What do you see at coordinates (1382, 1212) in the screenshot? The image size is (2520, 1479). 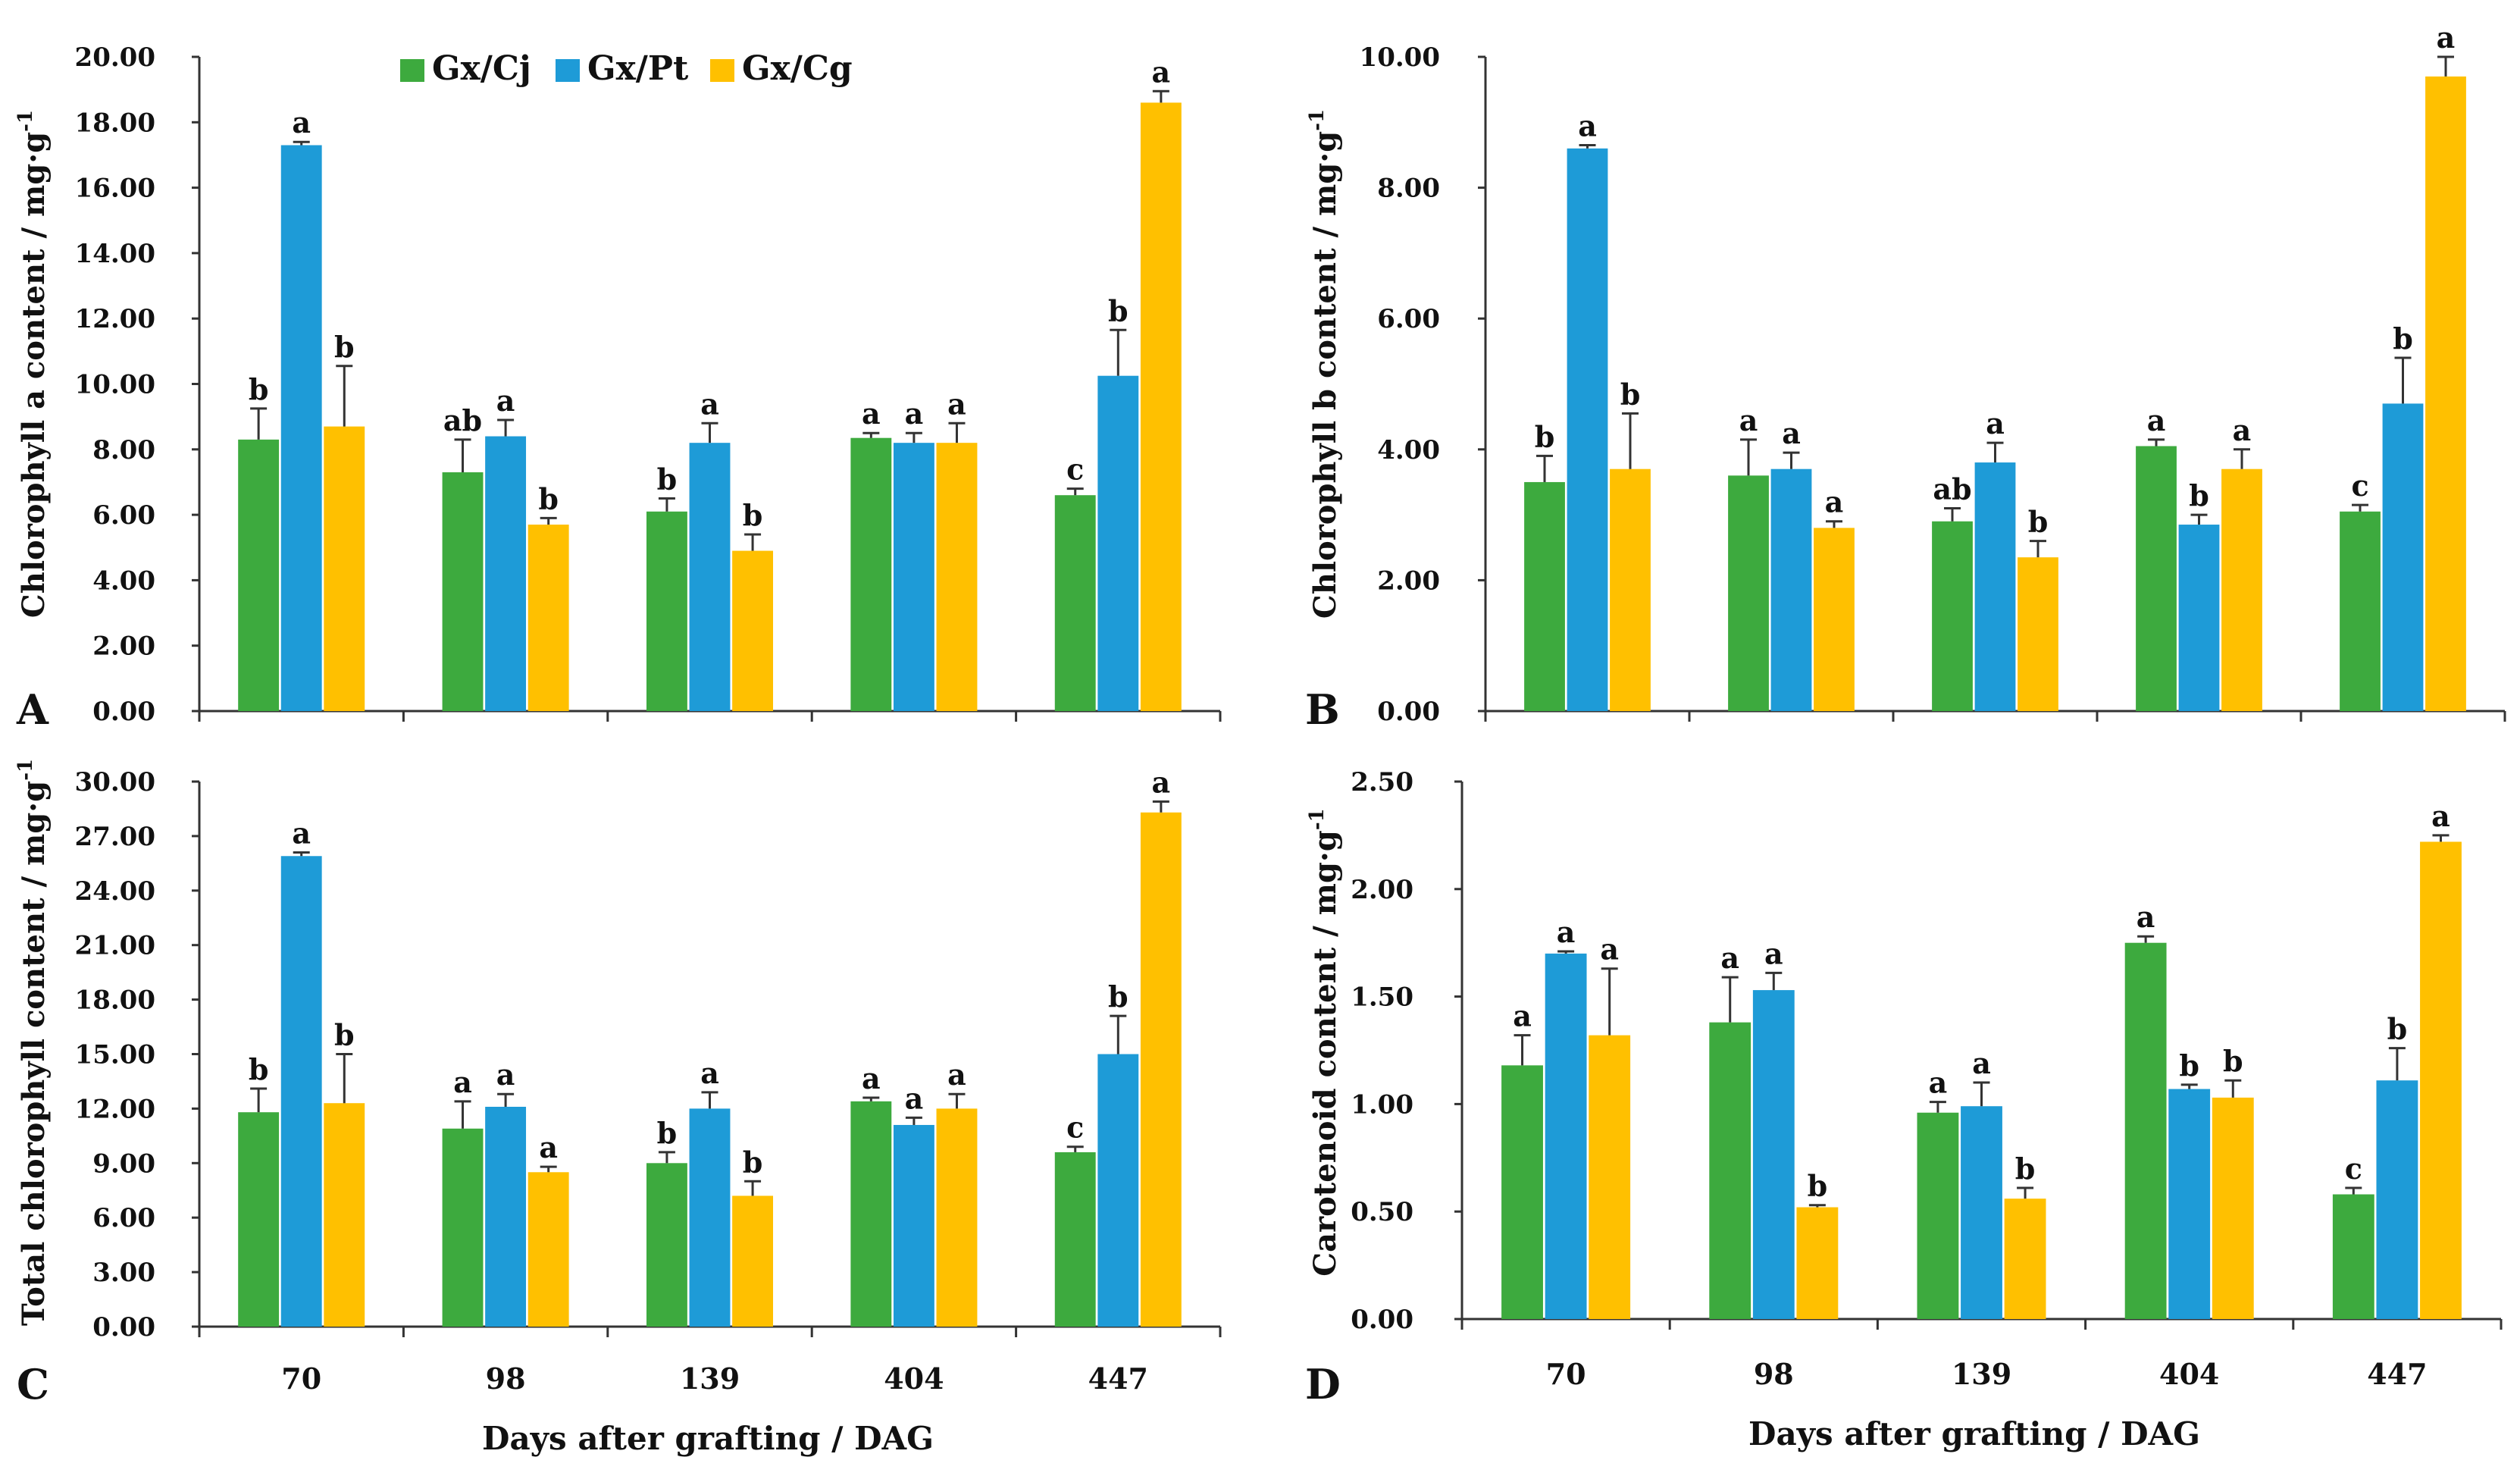 I see `y-tick-label: 0.50` at bounding box center [1382, 1212].